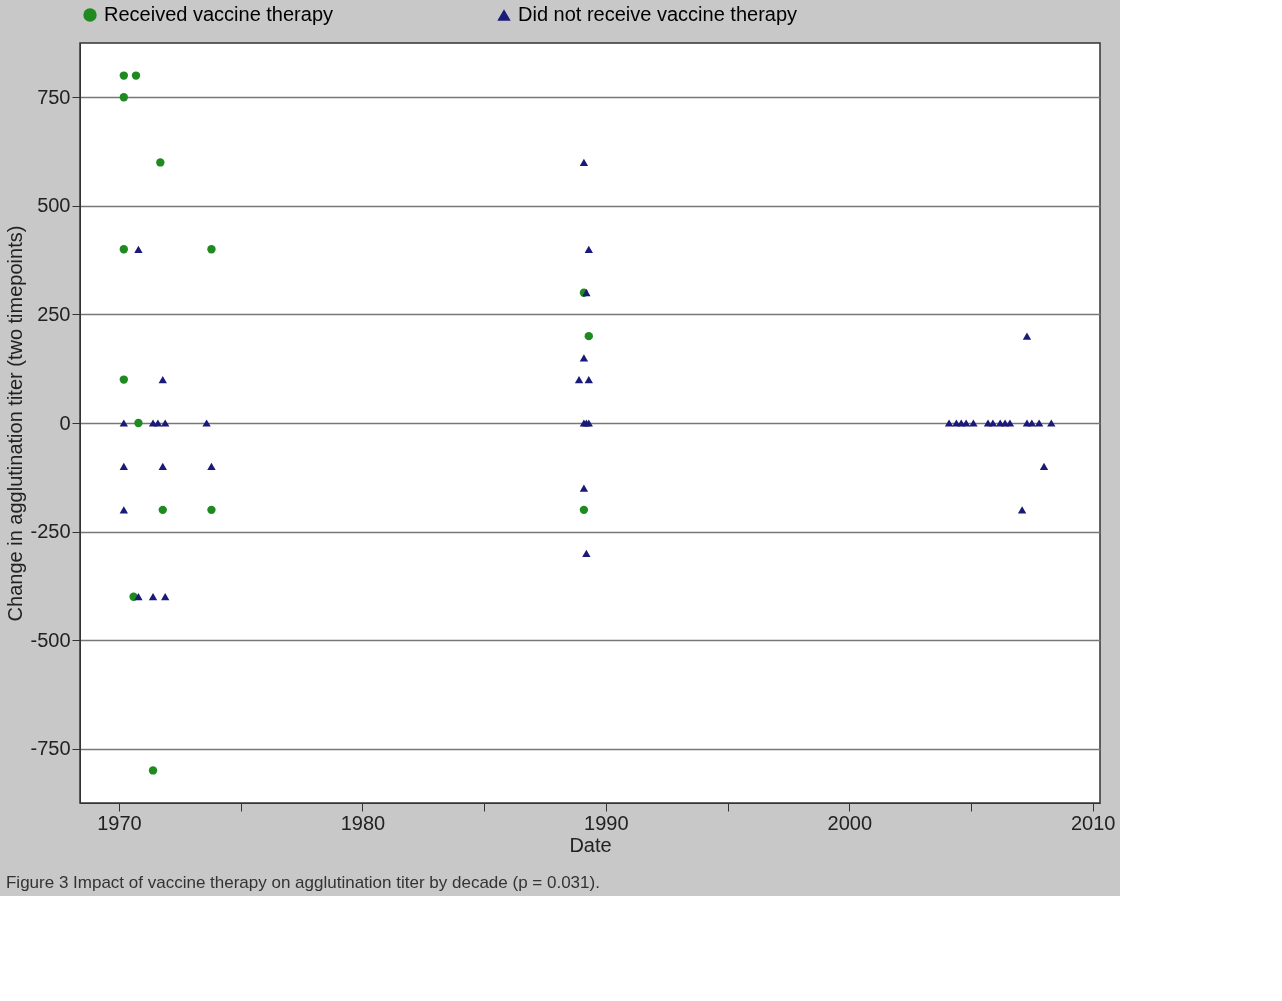 Image resolution: width=1282 pixels, height=1001 pixels. Describe the element at coordinates (54, 313) in the screenshot. I see `y-tick-label: 250` at that location.